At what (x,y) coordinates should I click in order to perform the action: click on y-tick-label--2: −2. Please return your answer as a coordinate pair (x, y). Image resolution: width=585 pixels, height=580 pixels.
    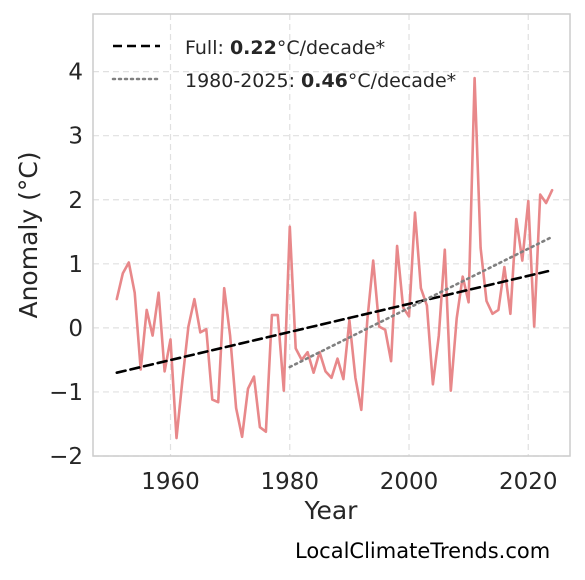
    Looking at the image, I should click on (66, 457).